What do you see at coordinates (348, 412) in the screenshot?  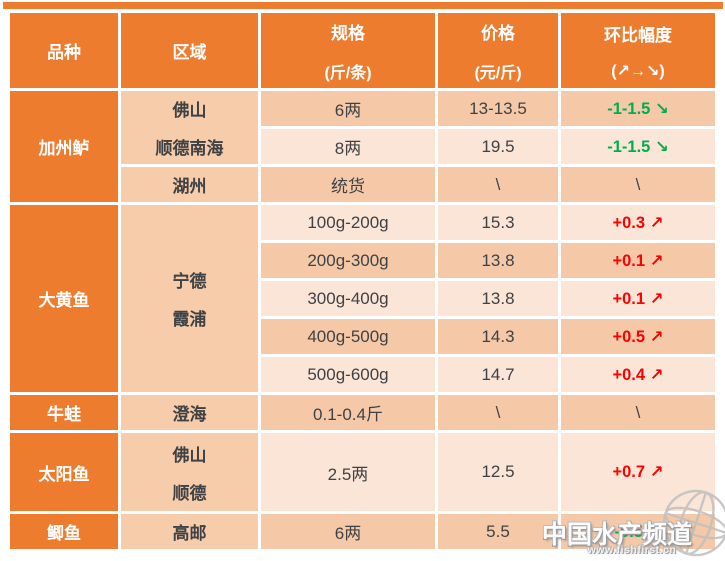 I see `spec-cell: 0.1-0.4斤` at bounding box center [348, 412].